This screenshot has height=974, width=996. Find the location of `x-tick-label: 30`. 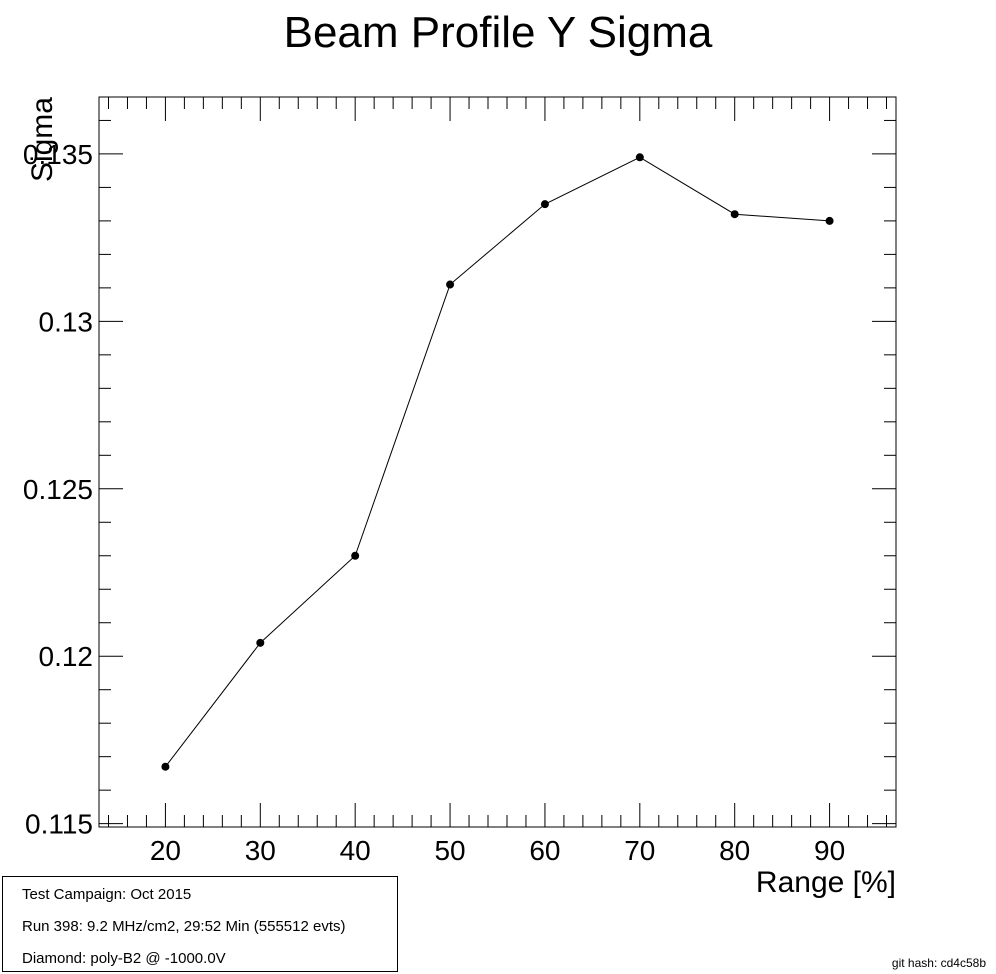

x-tick-label: 30 is located at coordinates (260, 850).